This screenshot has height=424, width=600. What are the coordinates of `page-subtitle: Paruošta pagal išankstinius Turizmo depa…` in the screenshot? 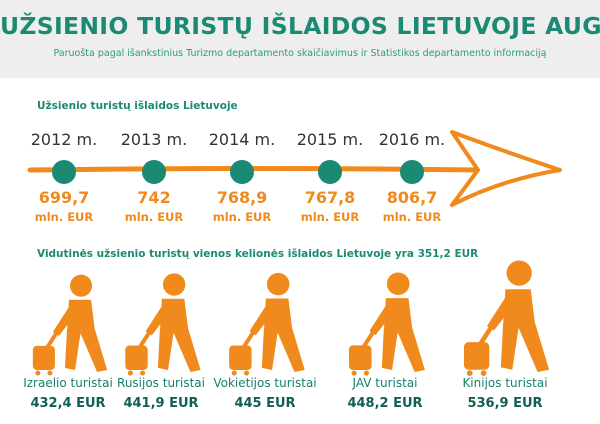 It's located at (300, 53).